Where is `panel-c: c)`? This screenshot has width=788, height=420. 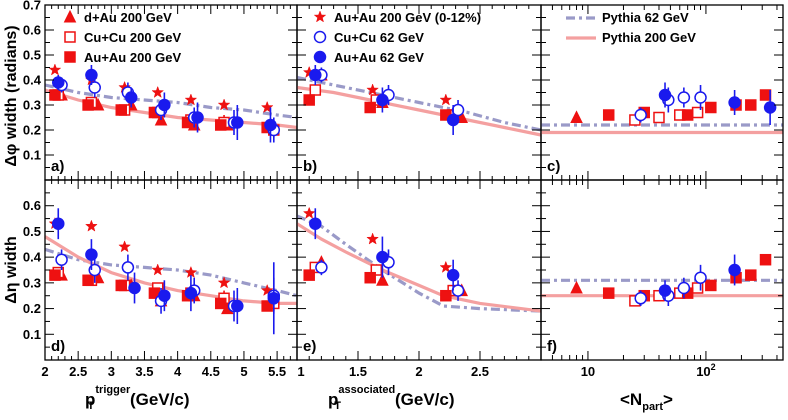
panel-c: c) is located at coordinates (662, 92).